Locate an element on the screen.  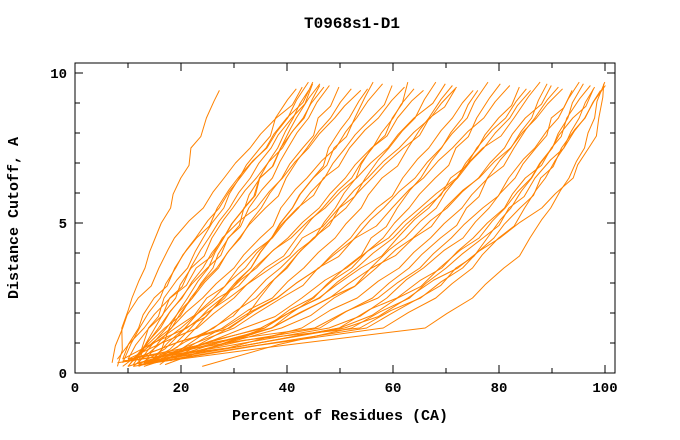
x-tick-label: 100 is located at coordinates (604, 389).